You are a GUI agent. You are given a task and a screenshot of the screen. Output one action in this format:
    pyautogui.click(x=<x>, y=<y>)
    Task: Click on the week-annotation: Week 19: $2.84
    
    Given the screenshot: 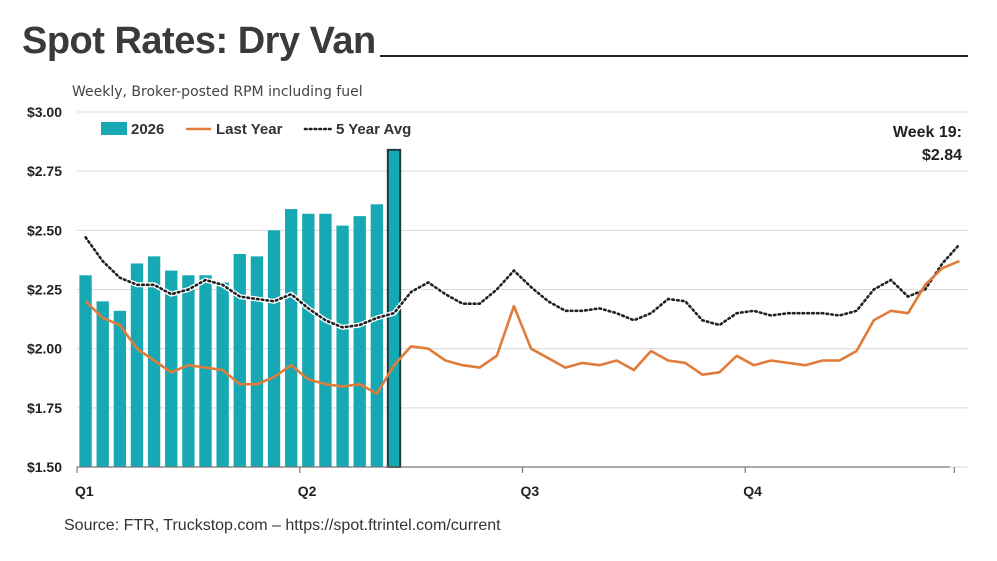 What is the action you would take?
    pyautogui.click(x=927, y=144)
    